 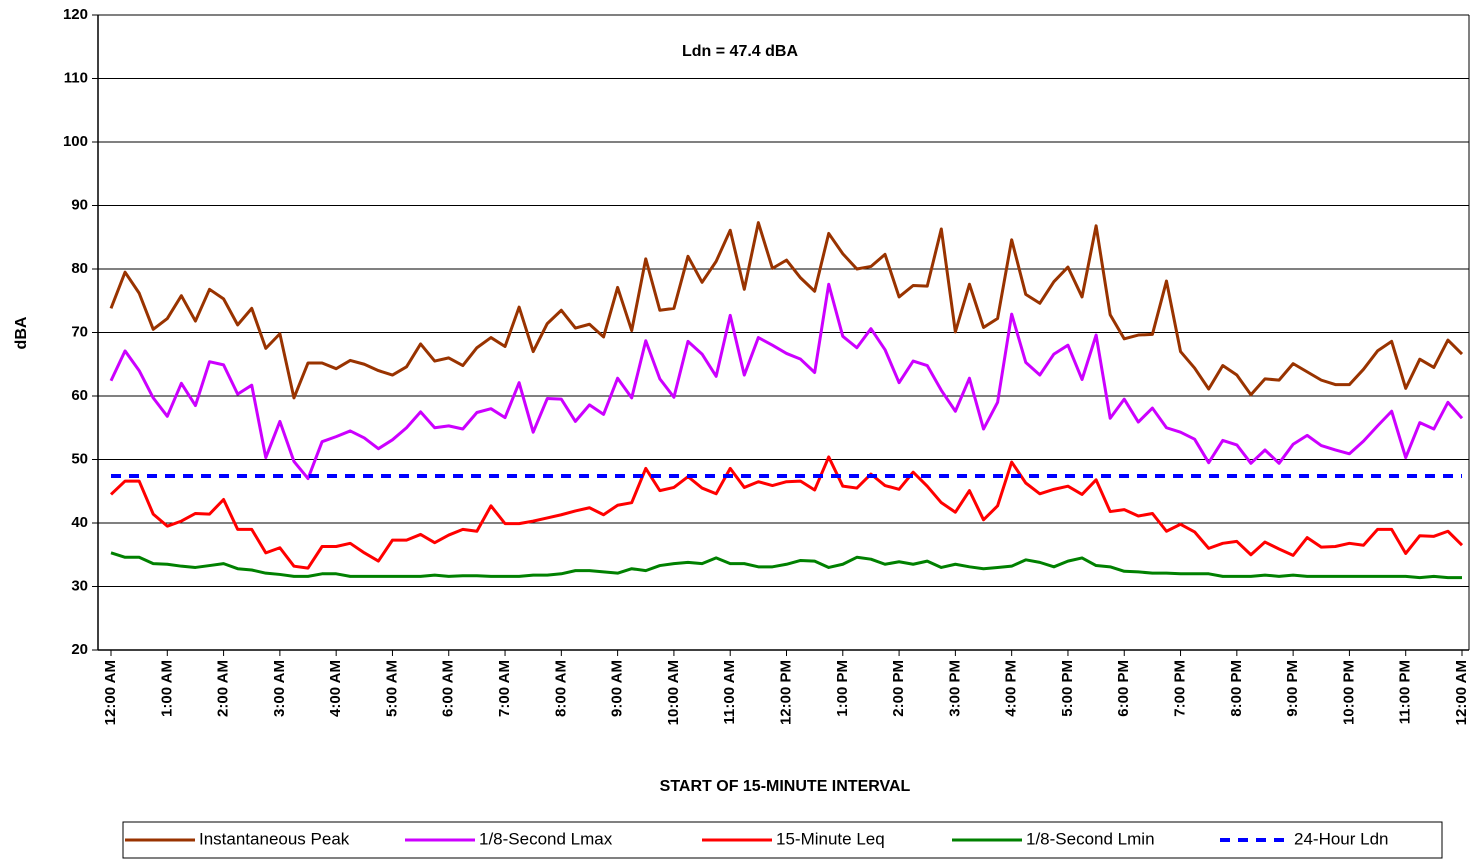 What do you see at coordinates (79, 395) in the screenshot?
I see `y-tick-label: 60` at bounding box center [79, 395].